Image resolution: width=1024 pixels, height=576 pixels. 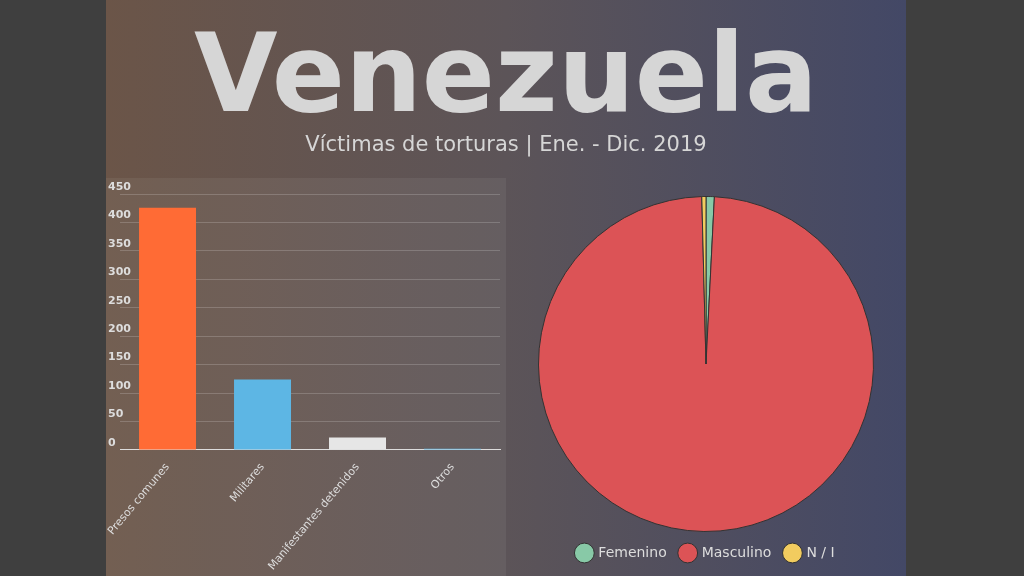 I want to click on legend-label: N / I, so click(x=820, y=551).